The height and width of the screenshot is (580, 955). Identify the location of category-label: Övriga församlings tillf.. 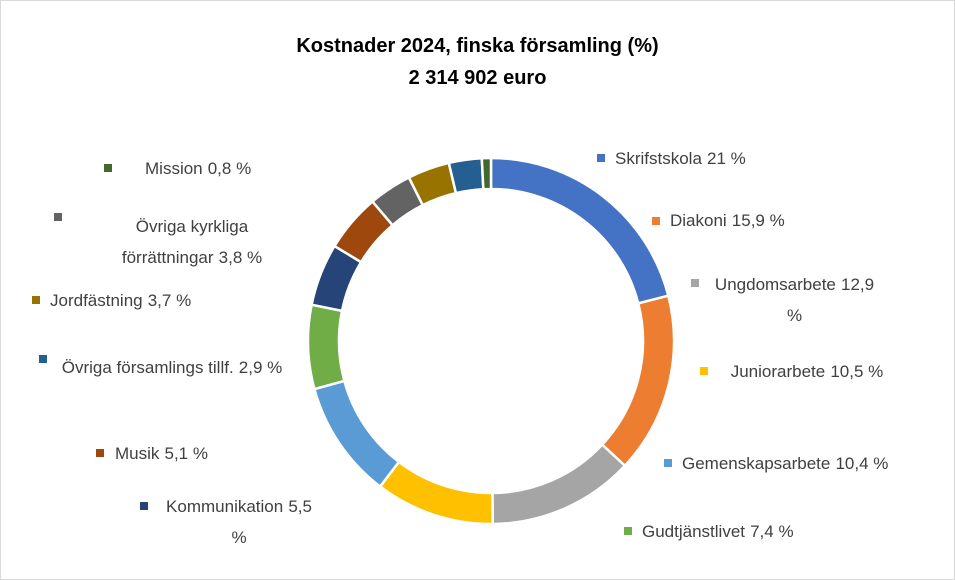
(147, 367).